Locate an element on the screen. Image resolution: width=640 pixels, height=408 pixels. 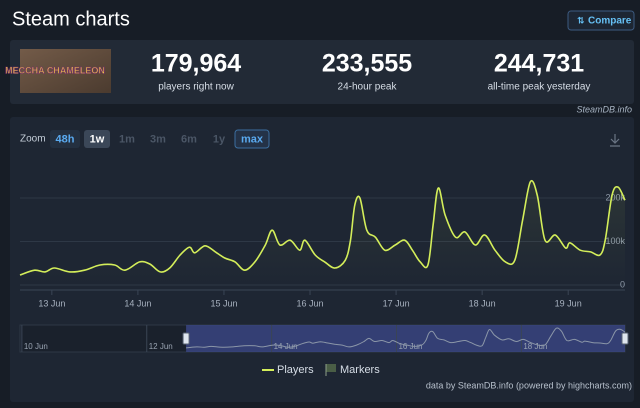
x-tick-label: 19 Jun is located at coordinates (568, 303).